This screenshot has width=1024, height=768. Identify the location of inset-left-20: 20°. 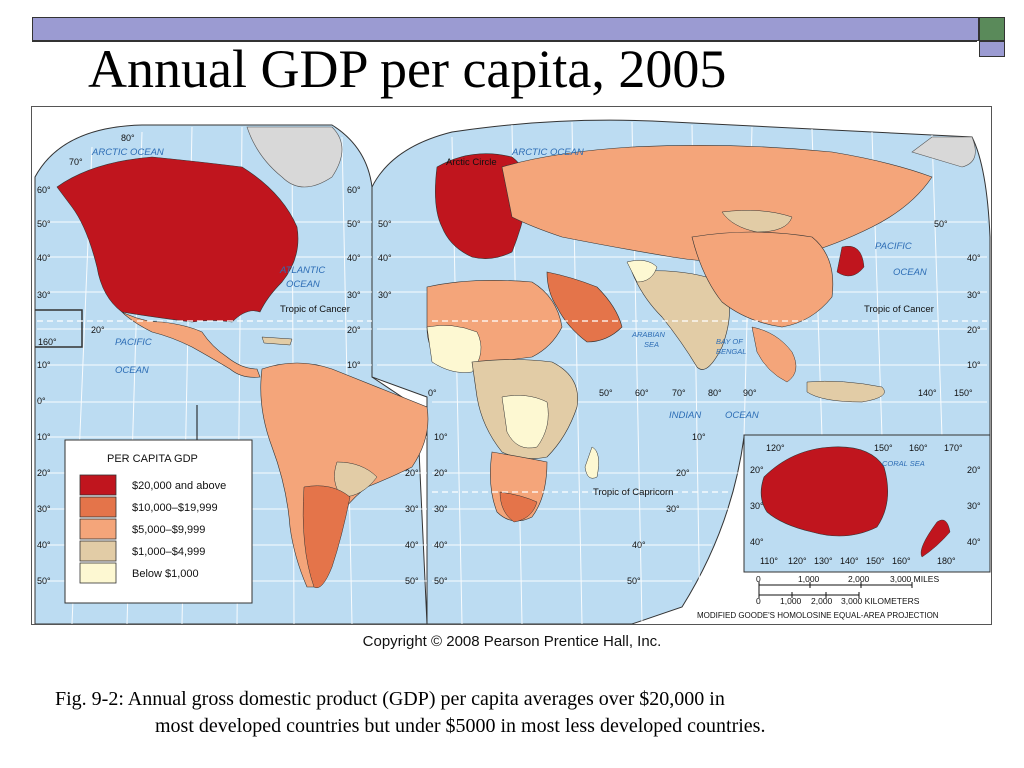
(757, 470).